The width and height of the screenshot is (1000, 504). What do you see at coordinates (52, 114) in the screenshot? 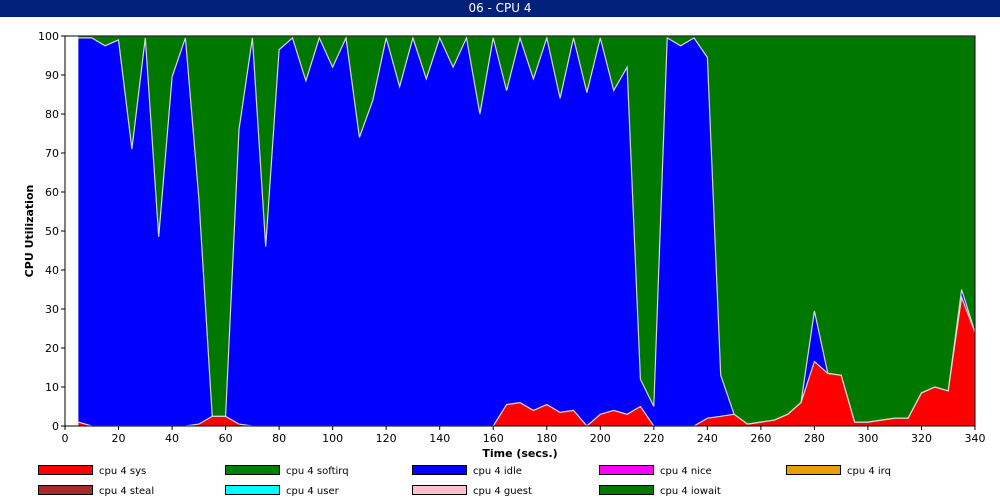
I see `y-tick-label: 80` at bounding box center [52, 114].